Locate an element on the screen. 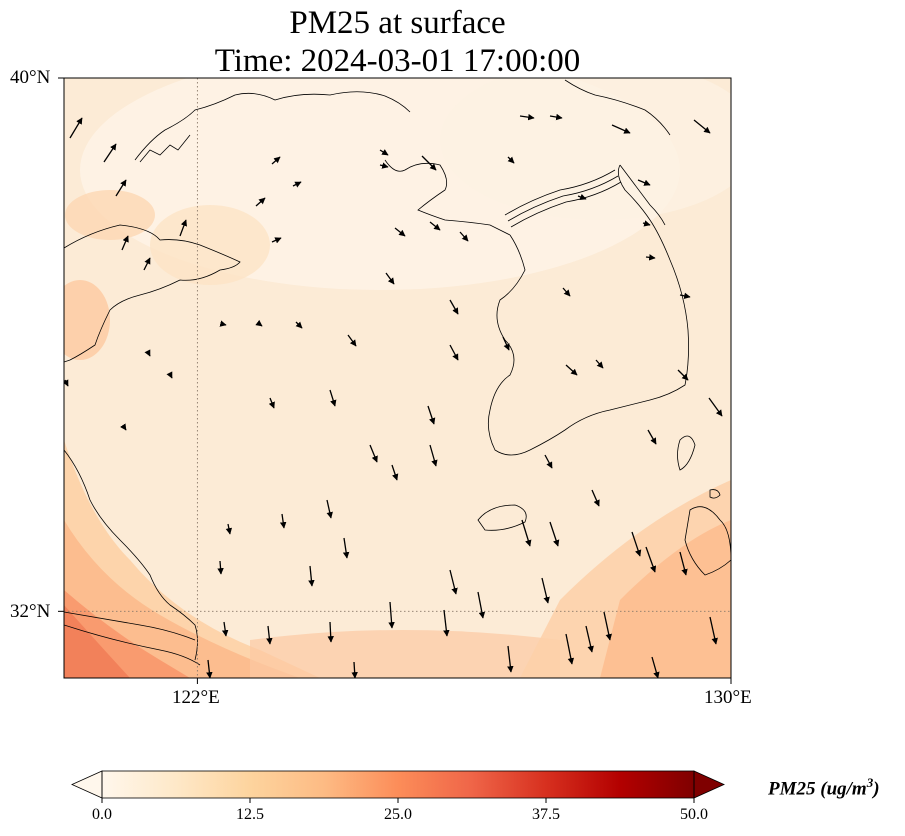 The width and height of the screenshot is (905, 836). map-subtitle-time: Time: 2024-03-01 17:00:00 is located at coordinates (397, 61).